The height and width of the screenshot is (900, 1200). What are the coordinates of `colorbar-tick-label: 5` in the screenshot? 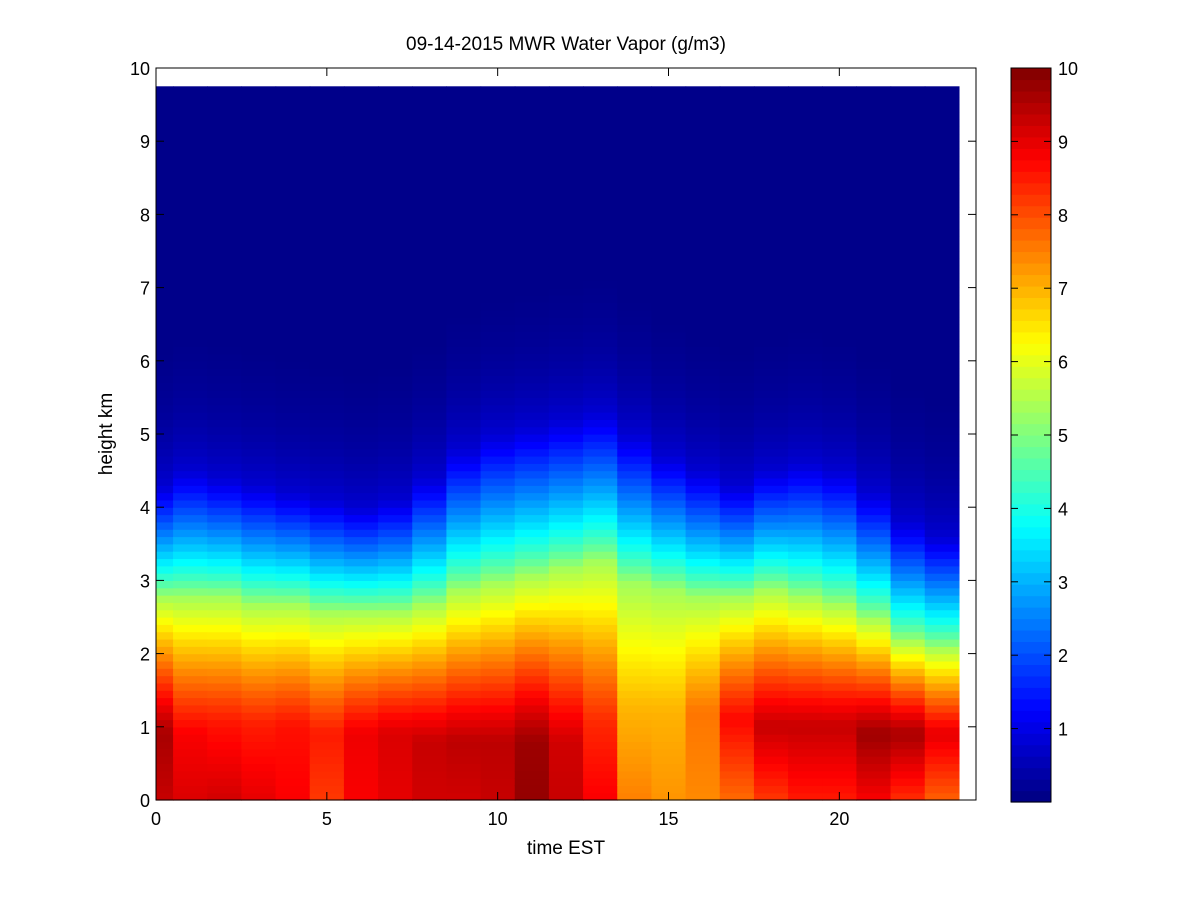 It's located at (1063, 436).